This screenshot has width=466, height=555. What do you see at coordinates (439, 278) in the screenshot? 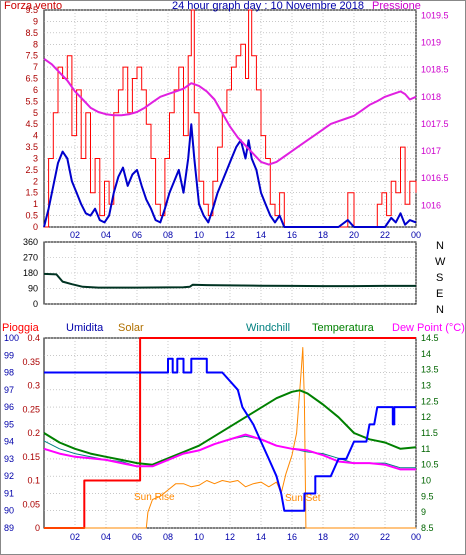
I see `dir-letter-s: S` at bounding box center [439, 278].